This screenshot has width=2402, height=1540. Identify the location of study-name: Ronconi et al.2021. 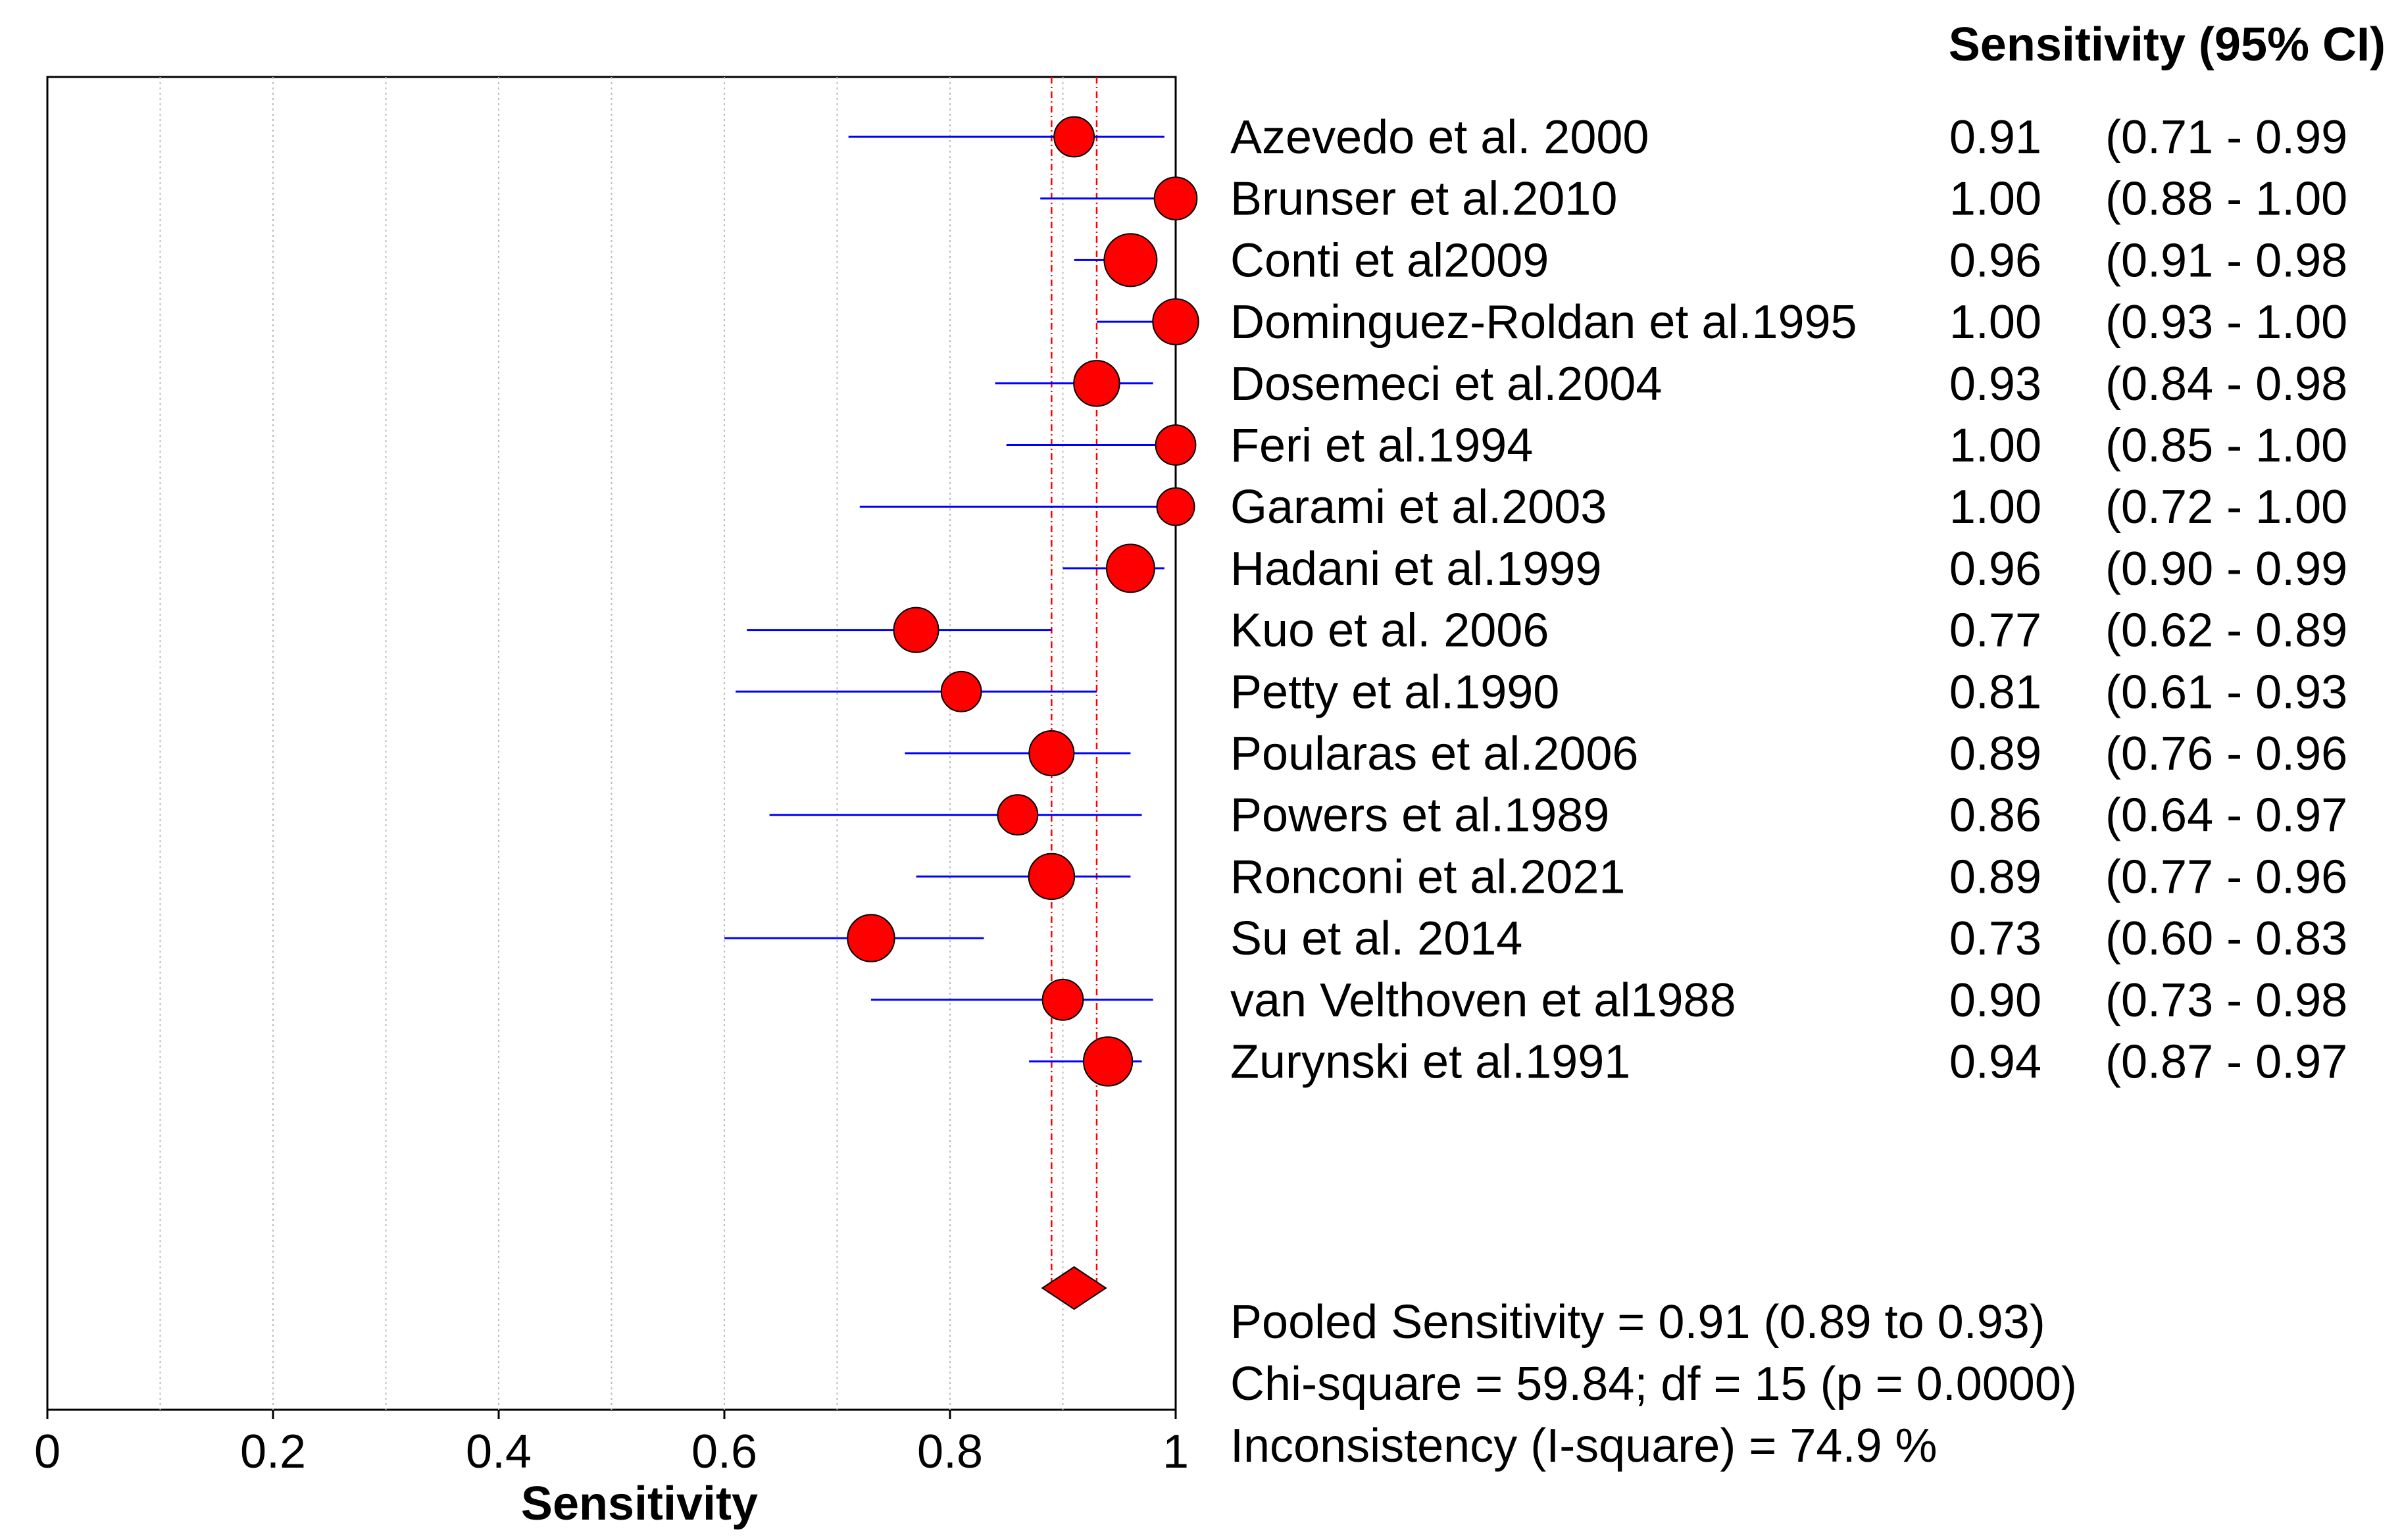
(1427, 877).